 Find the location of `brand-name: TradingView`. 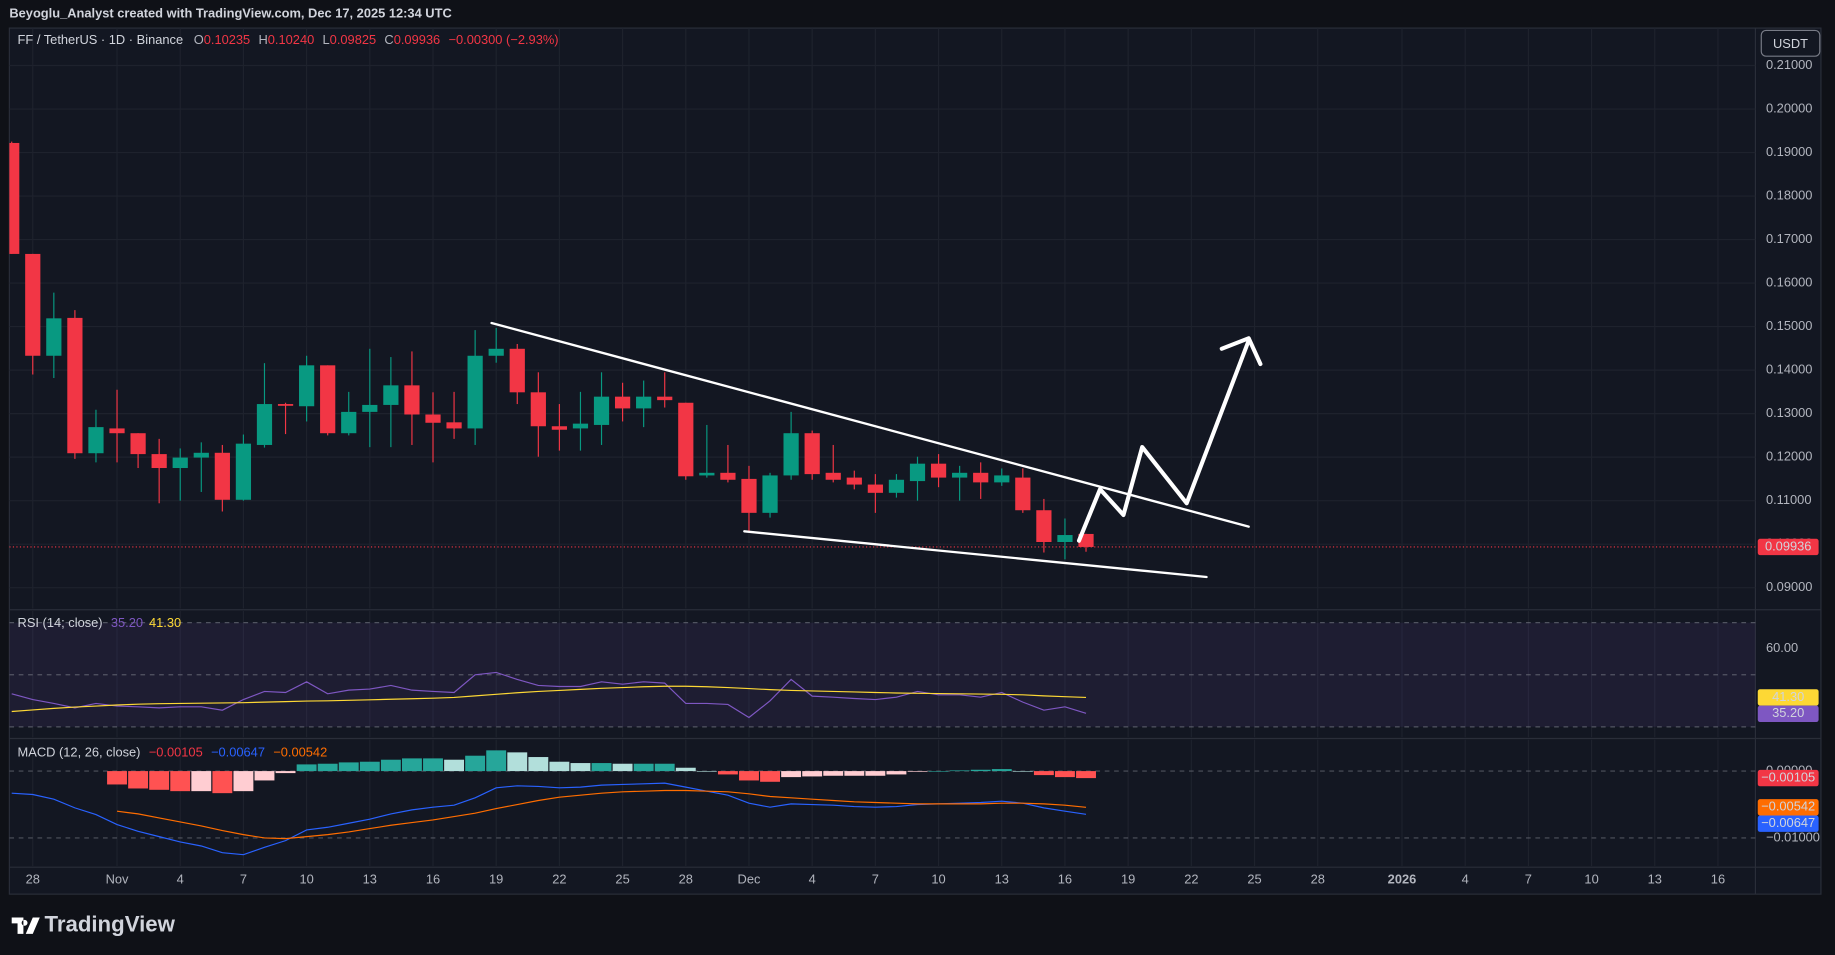

brand-name: TradingView is located at coordinates (109, 924).